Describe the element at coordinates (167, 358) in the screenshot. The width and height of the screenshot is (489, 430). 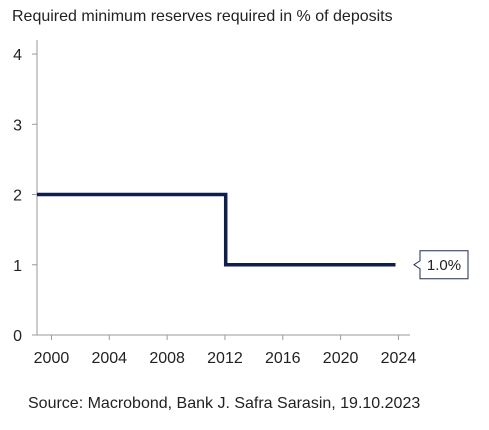
I see `x-tick-label: 2008` at that location.